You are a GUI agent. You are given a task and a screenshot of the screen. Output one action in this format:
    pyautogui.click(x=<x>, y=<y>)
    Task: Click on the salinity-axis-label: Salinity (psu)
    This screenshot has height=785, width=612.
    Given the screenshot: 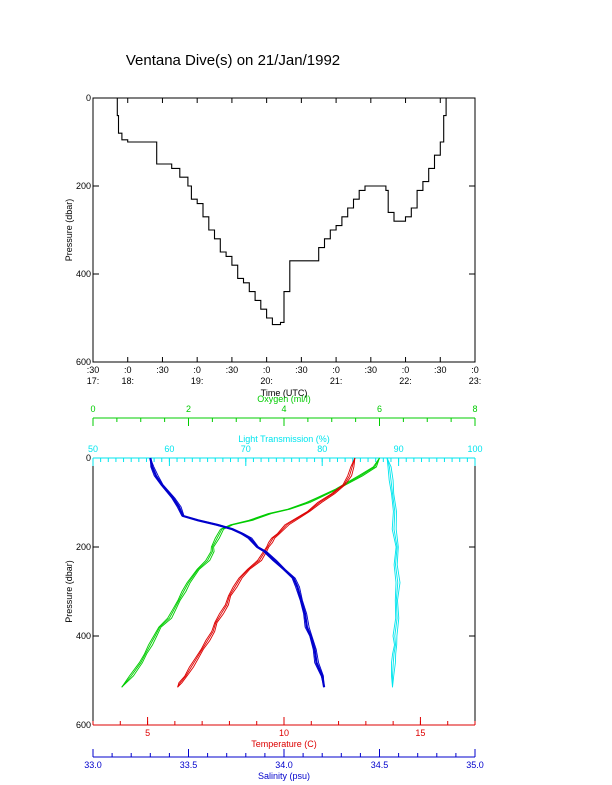 What is the action you would take?
    pyautogui.click(x=284, y=776)
    